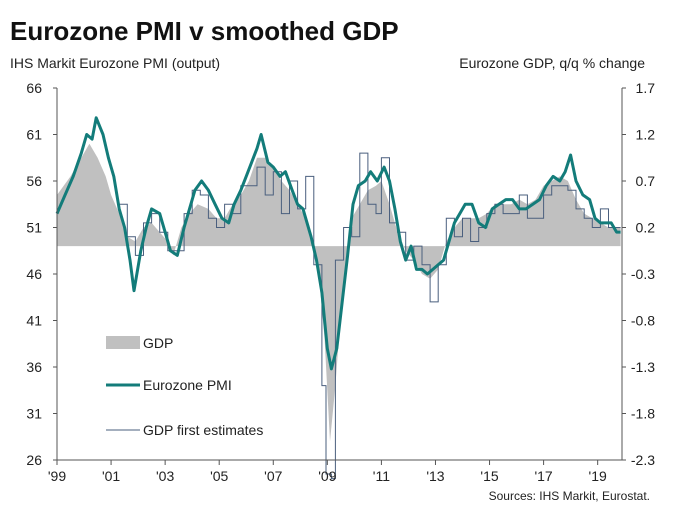  What do you see at coordinates (57, 476) in the screenshot?
I see `x-tick-label: '99` at bounding box center [57, 476].